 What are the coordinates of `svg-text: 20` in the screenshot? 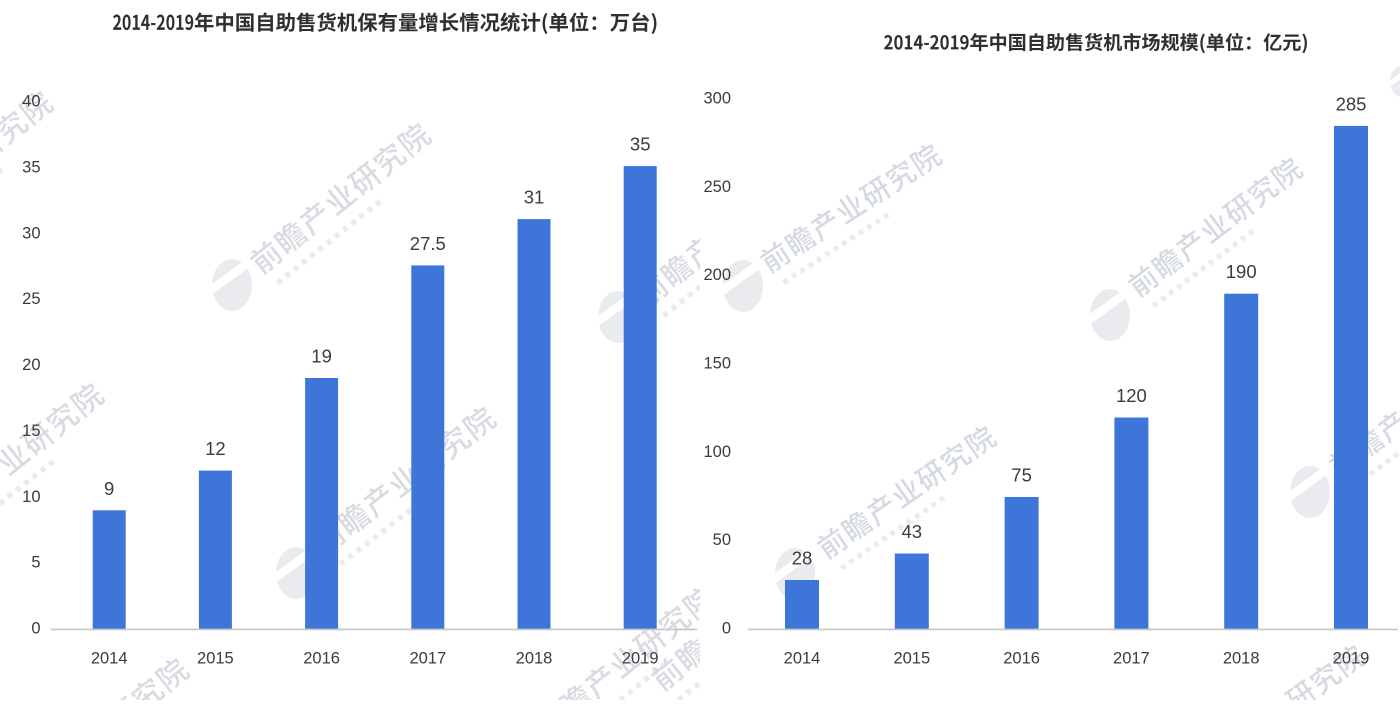 It's located at (31, 365).